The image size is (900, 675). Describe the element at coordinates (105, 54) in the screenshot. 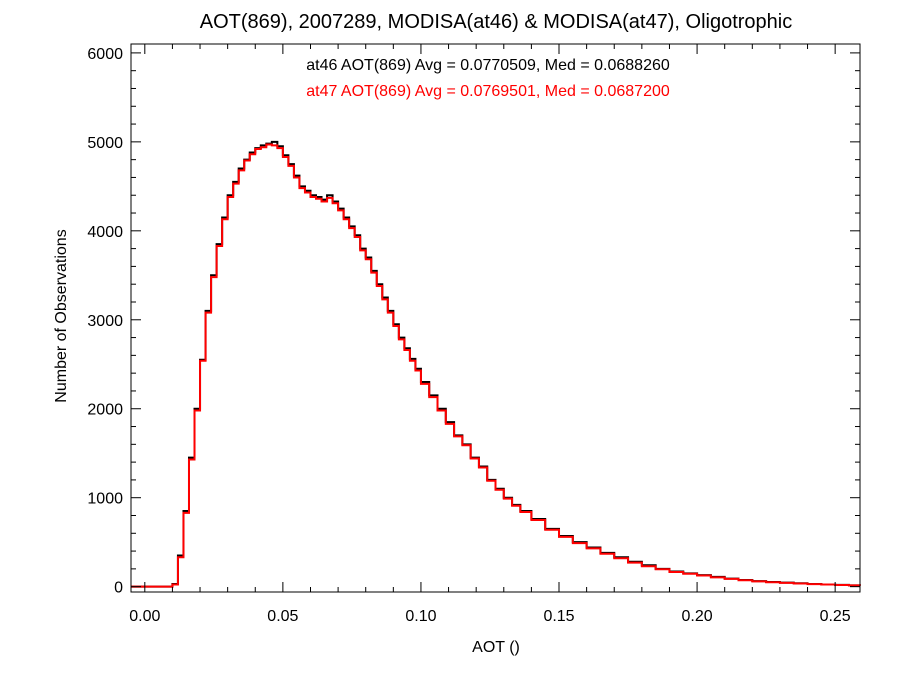

I see `y-tick-label: 6000` at that location.